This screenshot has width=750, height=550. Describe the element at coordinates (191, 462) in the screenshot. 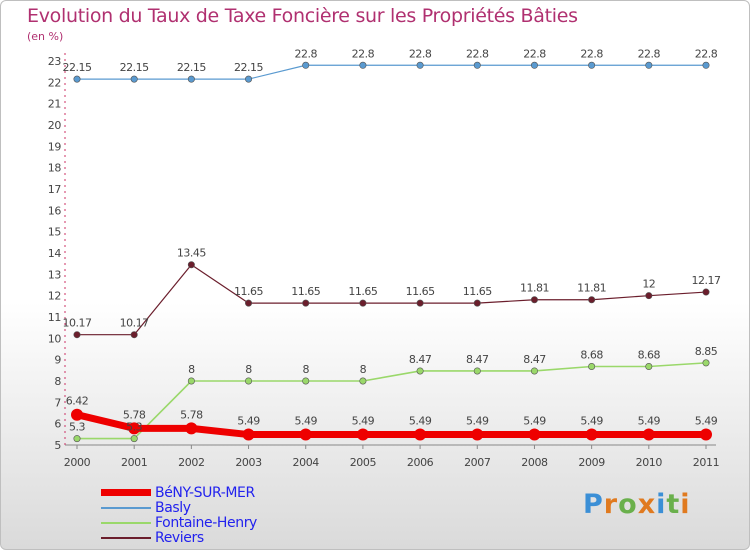

I see `x-tick-label: 2002` at that location.